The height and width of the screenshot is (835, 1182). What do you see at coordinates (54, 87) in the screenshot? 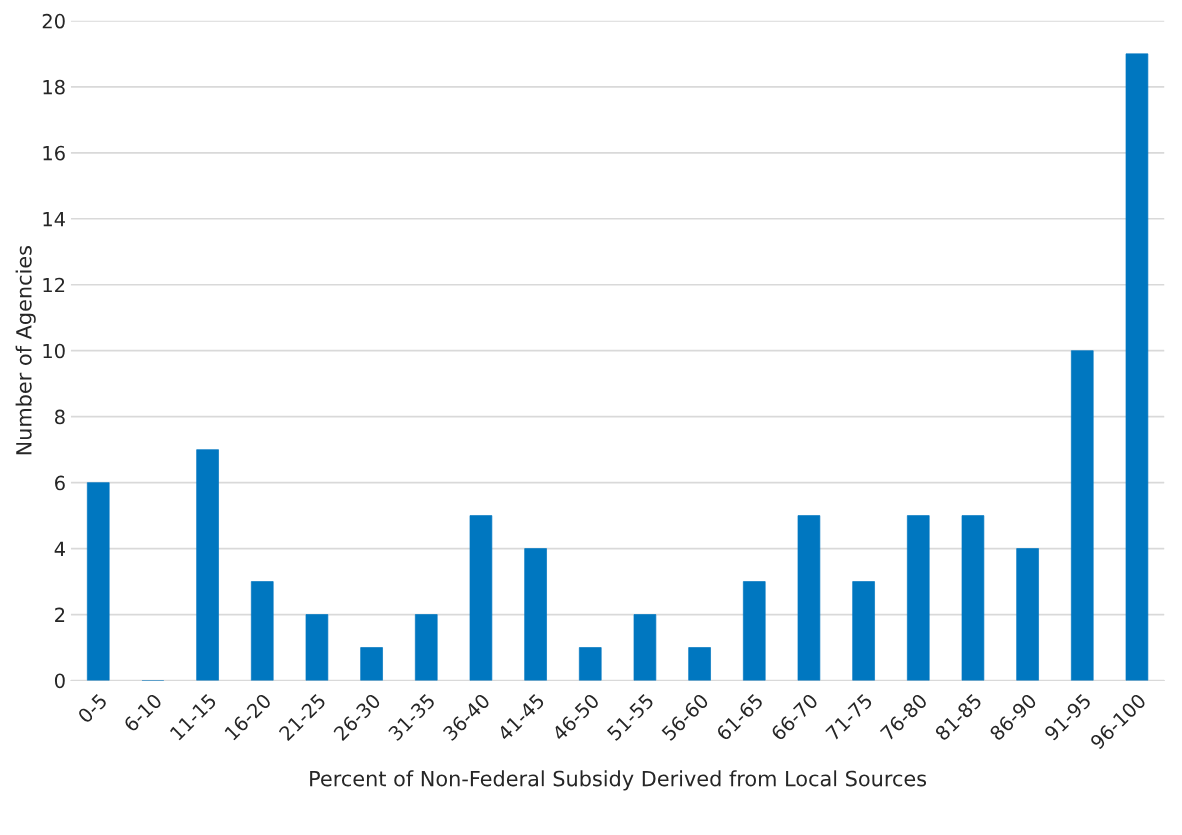
I see `y-tick-label: 18` at bounding box center [54, 87].